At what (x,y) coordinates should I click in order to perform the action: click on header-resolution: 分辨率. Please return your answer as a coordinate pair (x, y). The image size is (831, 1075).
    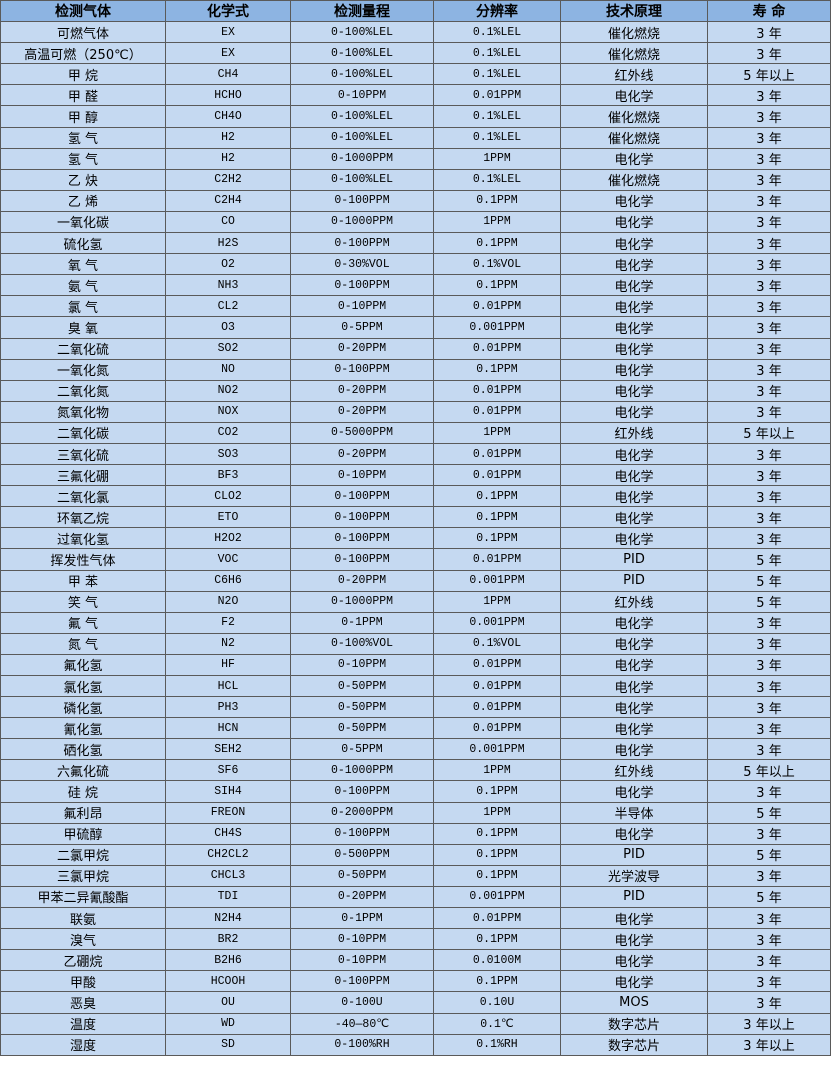
    Looking at the image, I should click on (497, 11).